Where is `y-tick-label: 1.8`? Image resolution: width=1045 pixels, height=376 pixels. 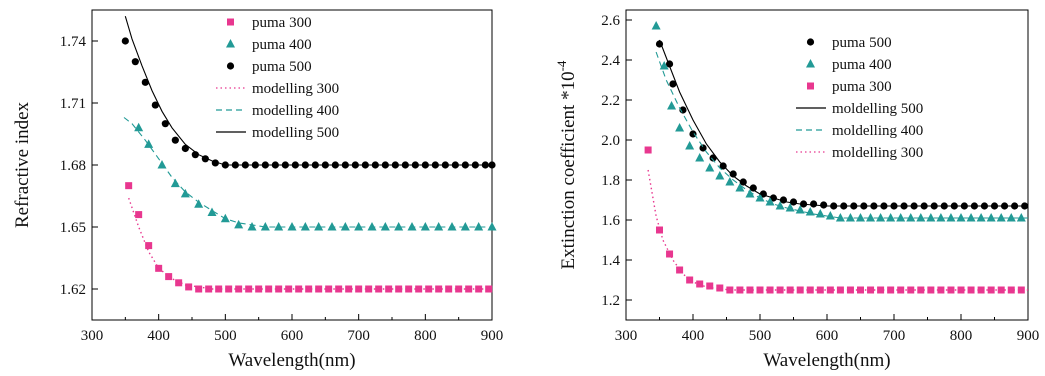 y-tick-label: 1.8 is located at coordinates (610, 181).